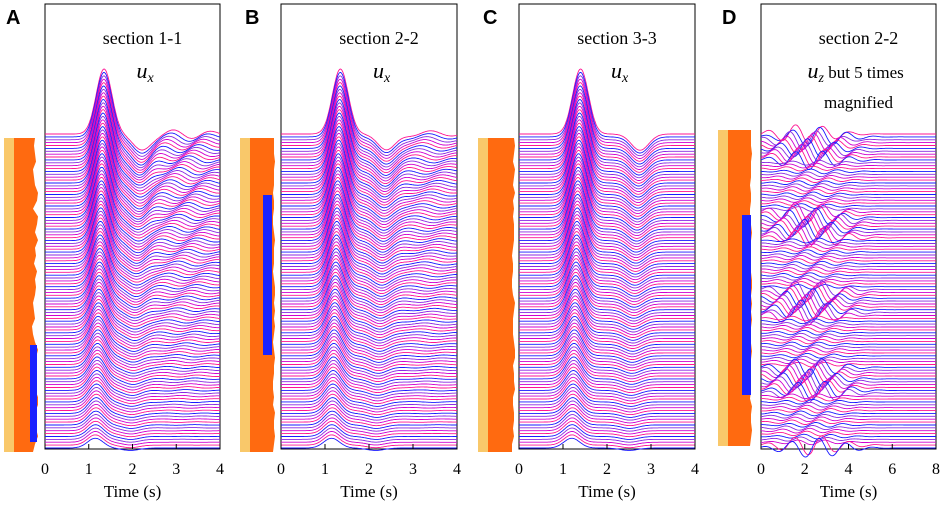  Describe the element at coordinates (21, 295) in the screenshot. I see `soil-column` at that location.